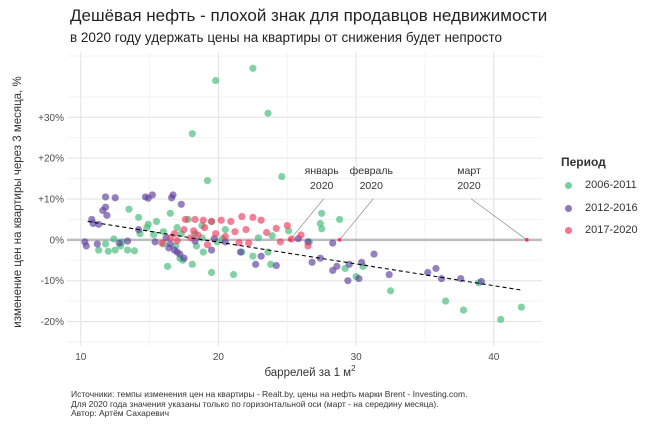 This screenshot has height=426, width=662. What do you see at coordinates (494, 357) in the screenshot?
I see `x-tick-label: 40` at bounding box center [494, 357].